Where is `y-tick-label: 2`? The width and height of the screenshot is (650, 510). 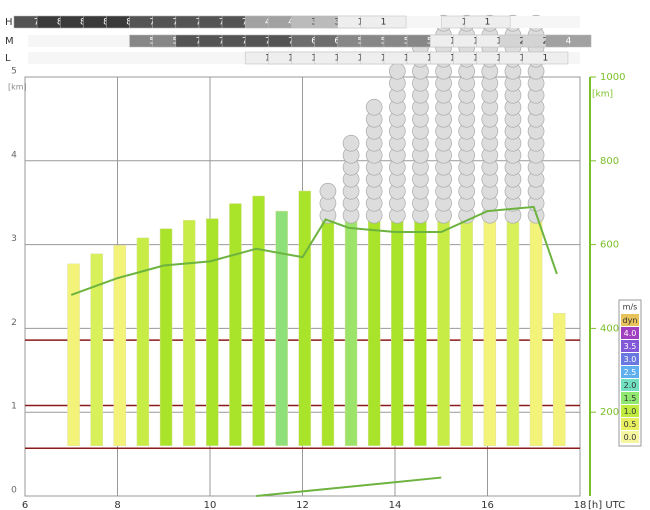
y-tick-label: 2 is located at coordinates (14, 323).